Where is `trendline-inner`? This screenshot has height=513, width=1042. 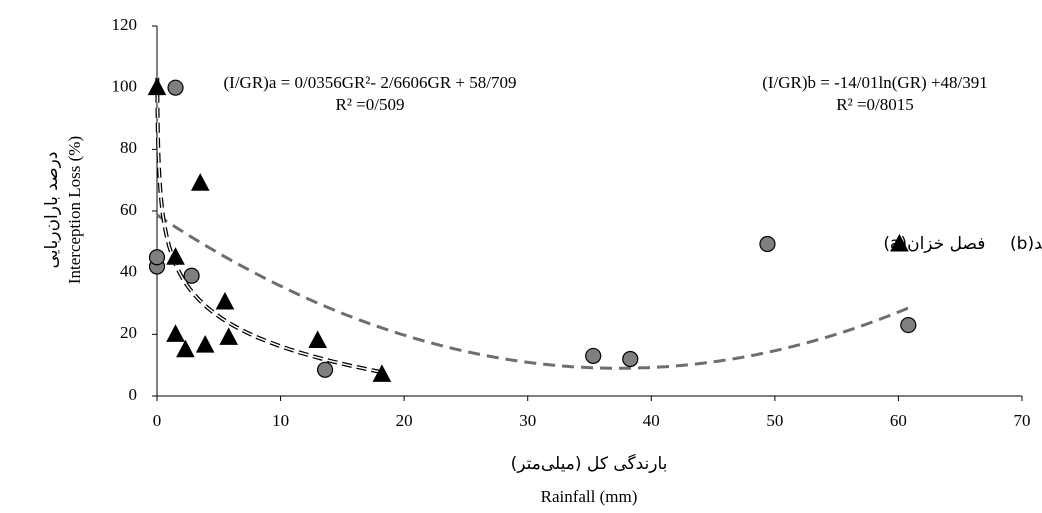
trendline-inner is located at coordinates (268, 225).